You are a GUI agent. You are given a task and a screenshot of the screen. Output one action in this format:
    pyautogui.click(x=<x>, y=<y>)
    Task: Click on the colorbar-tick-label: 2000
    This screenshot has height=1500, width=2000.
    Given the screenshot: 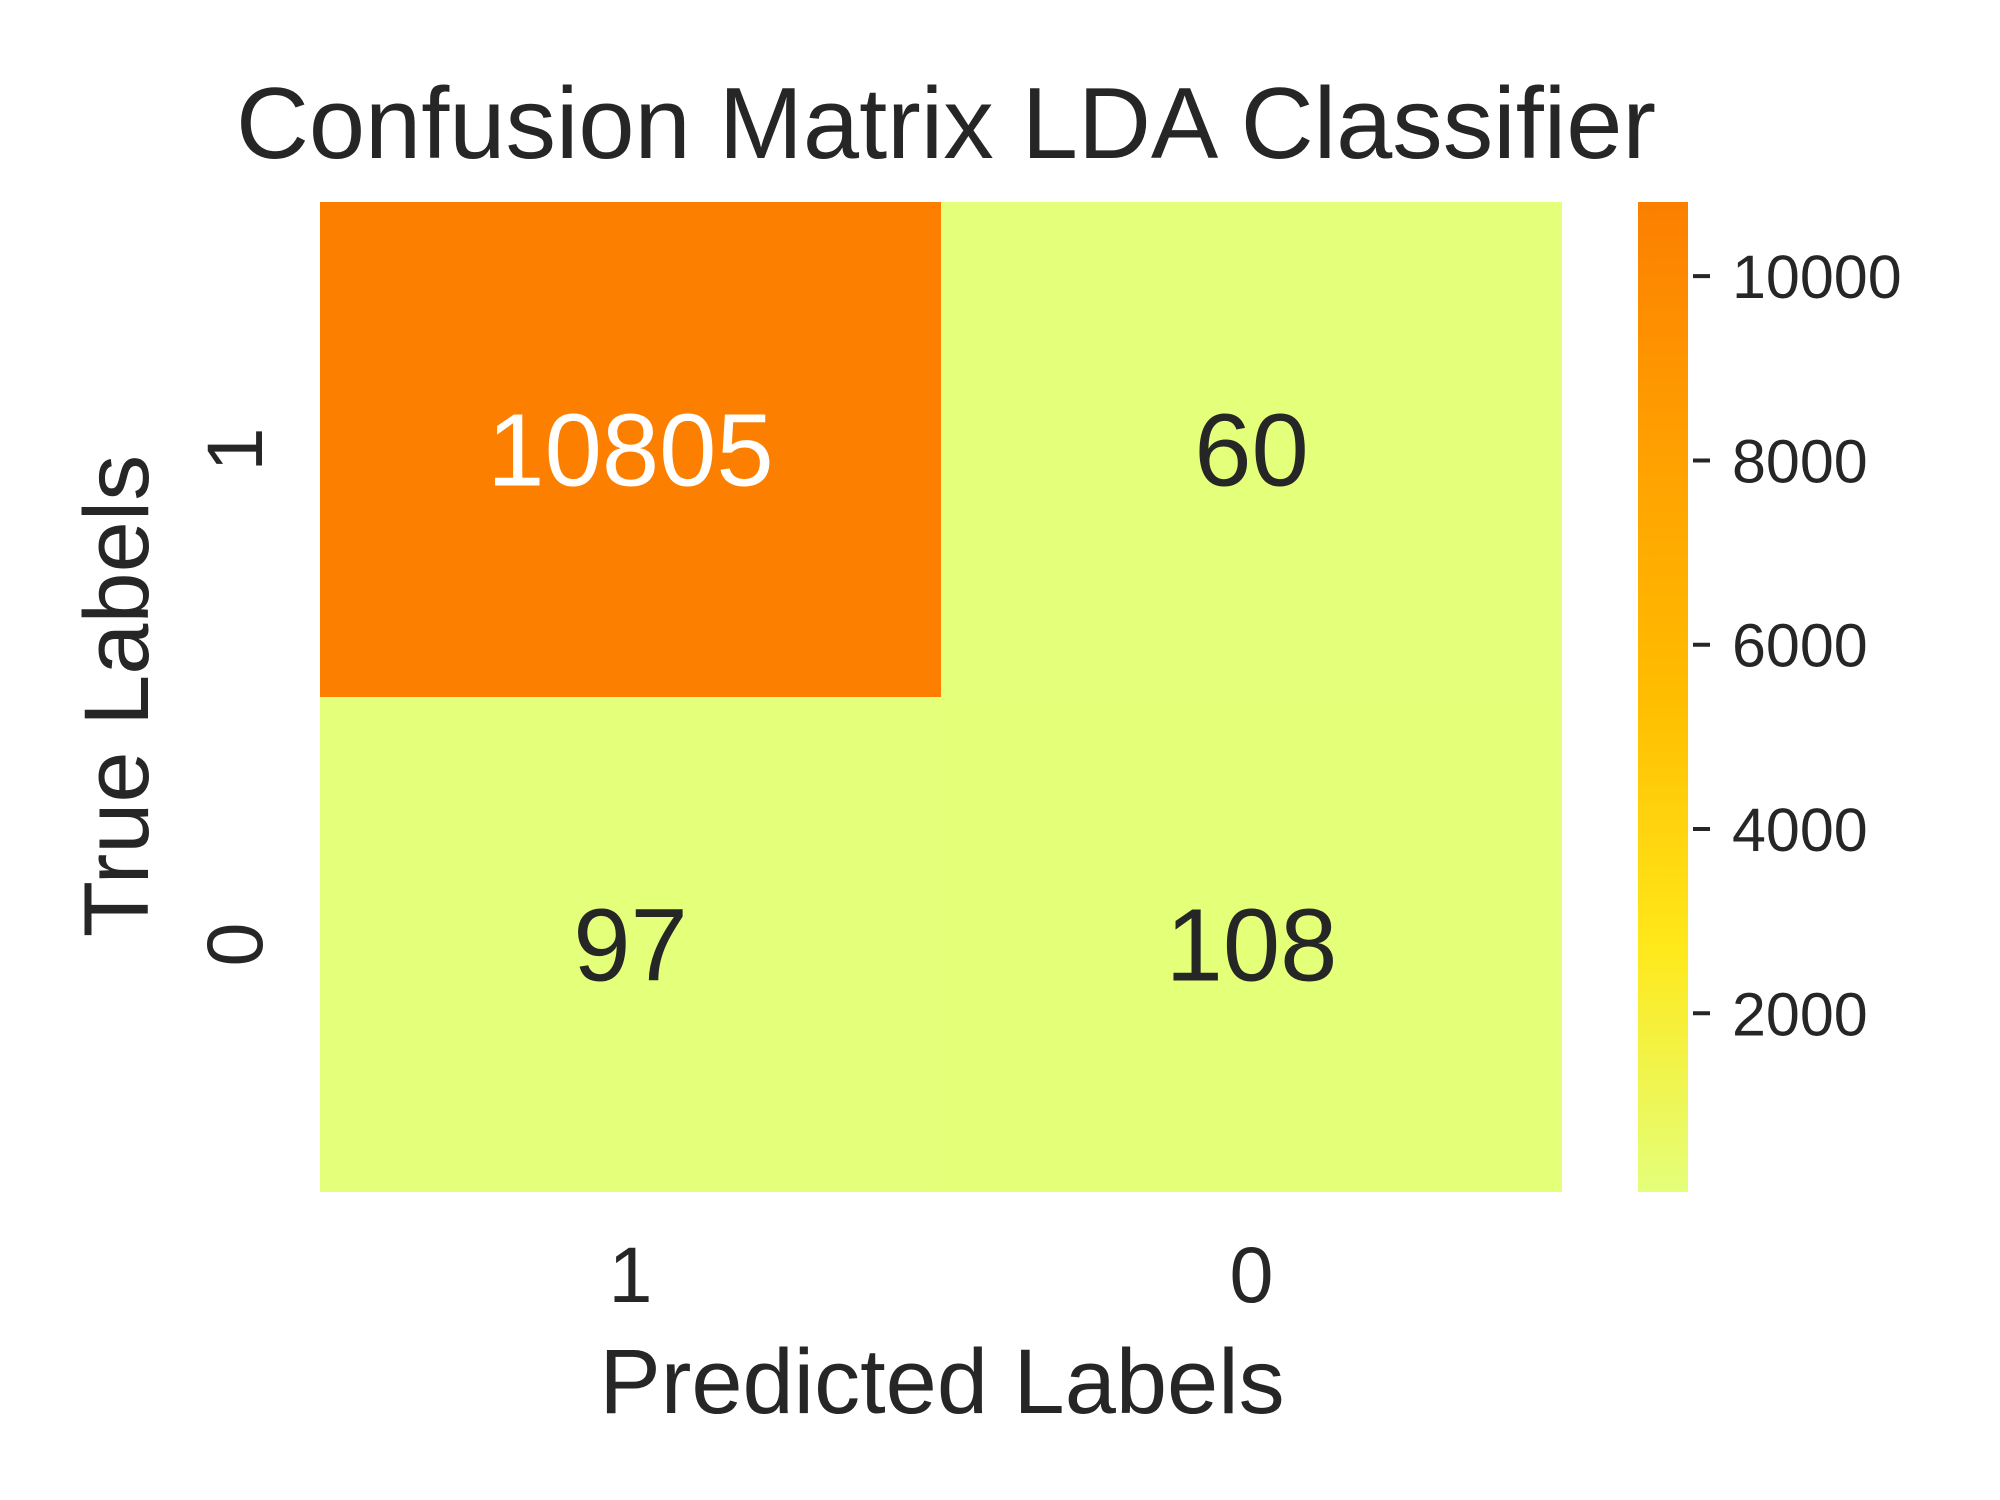 What is the action you would take?
    pyautogui.click(x=1800, y=1014)
    